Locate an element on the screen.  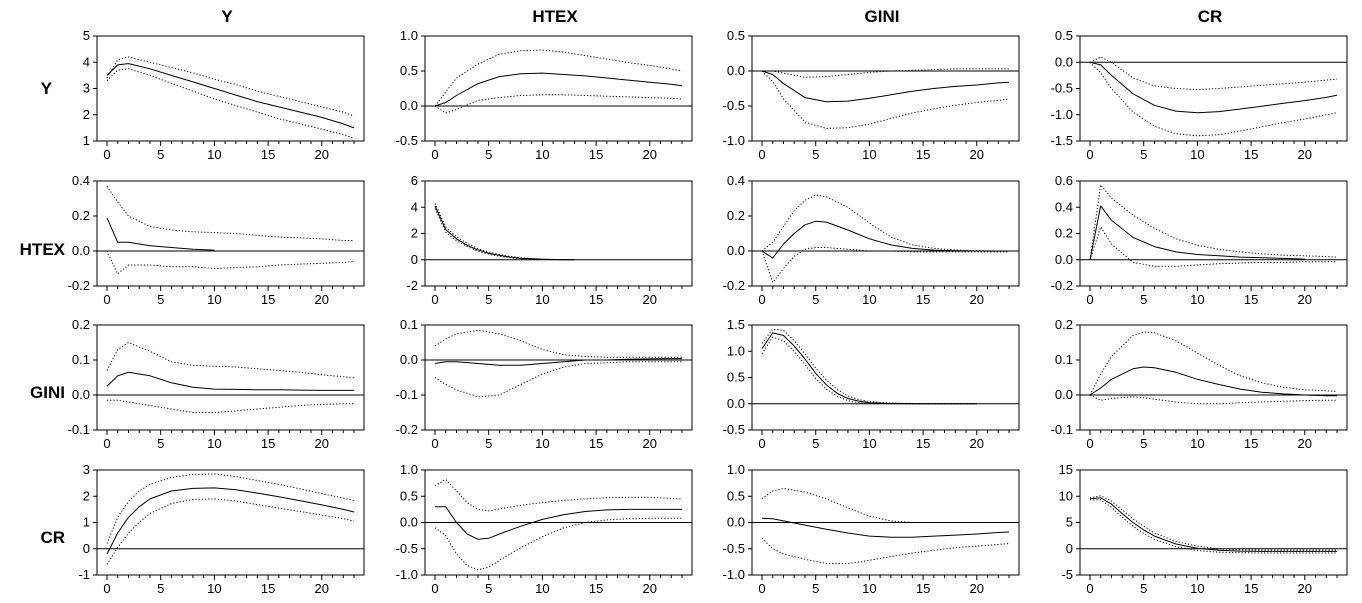
column-title-y: Y is located at coordinates (227, 16).